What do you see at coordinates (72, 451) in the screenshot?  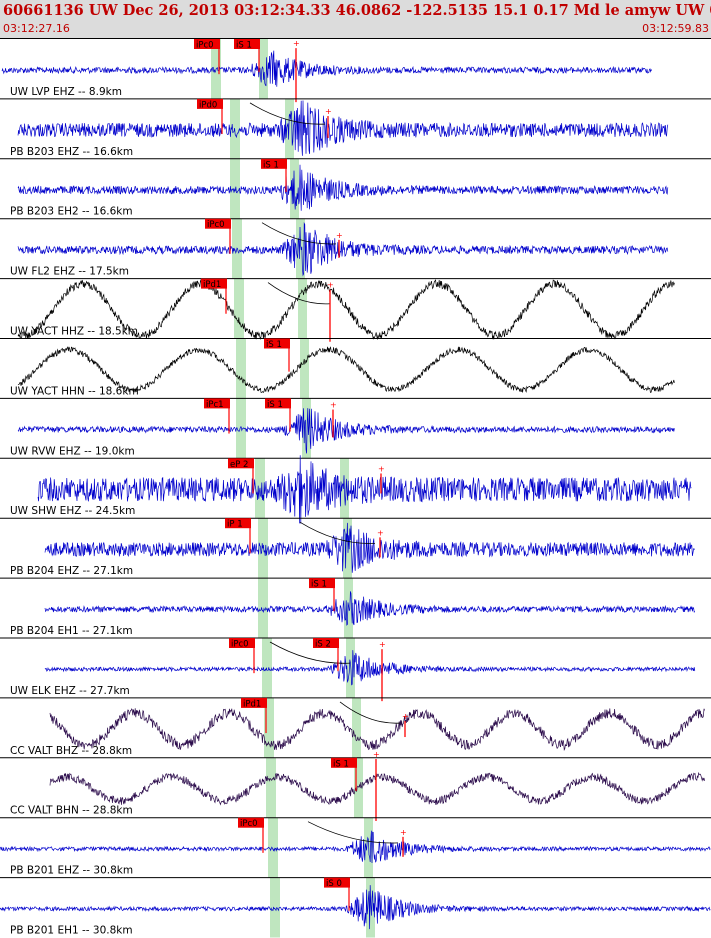 I see `station-label: UW RVW EHZ -- 19.0km` at bounding box center [72, 451].